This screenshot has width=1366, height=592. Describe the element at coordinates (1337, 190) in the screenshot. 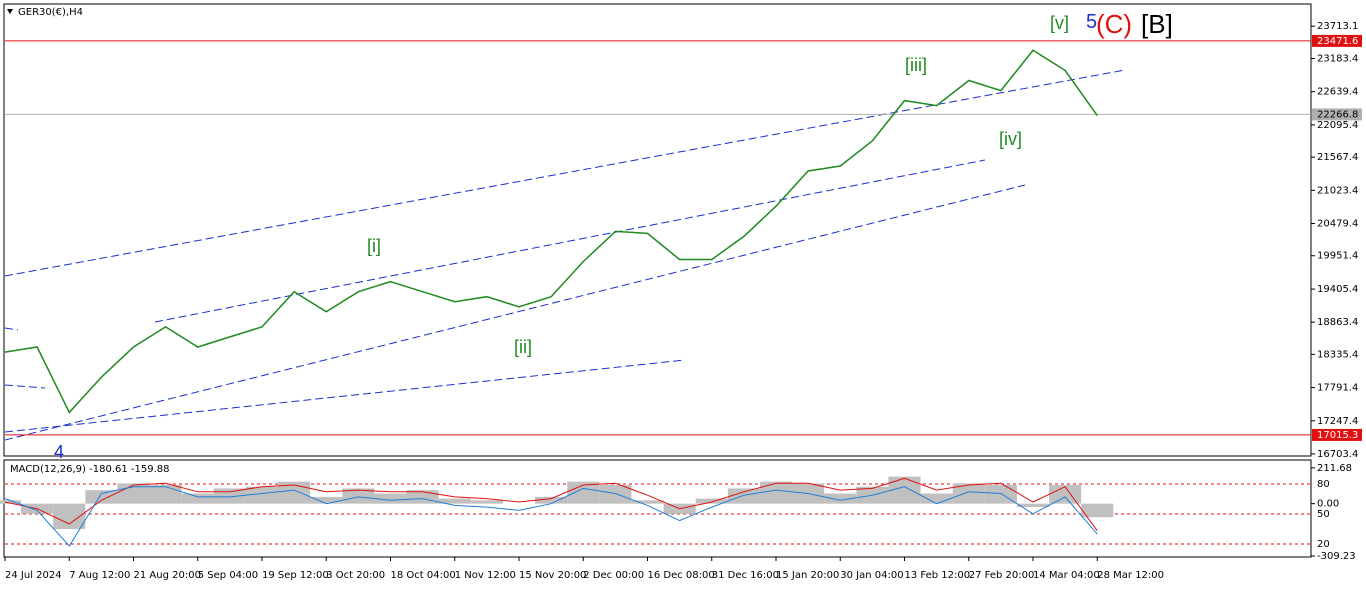

I see `y-tick-label: 21023.4` at that location.